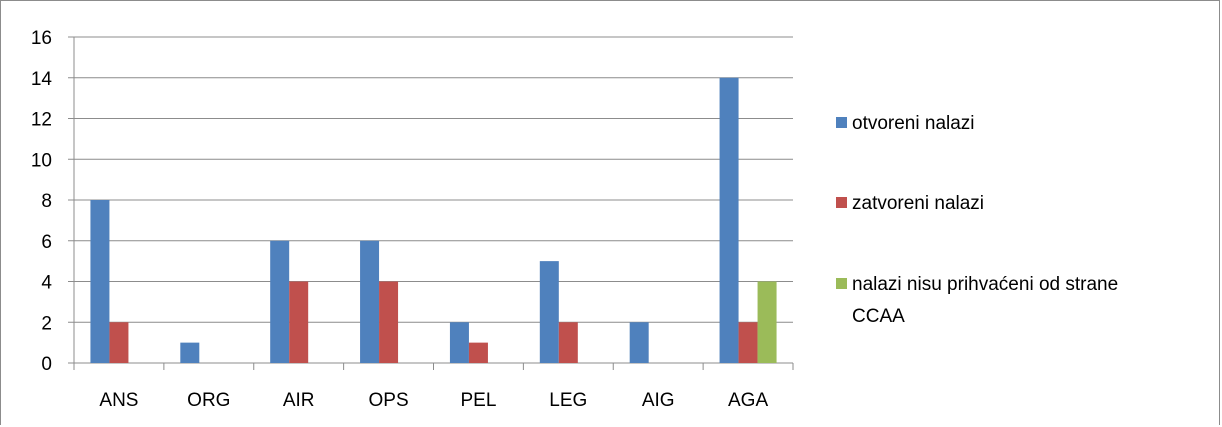 The image size is (1222, 427). Describe the element at coordinates (46, 283) in the screenshot. I see `y-tick-label: 4` at that location.